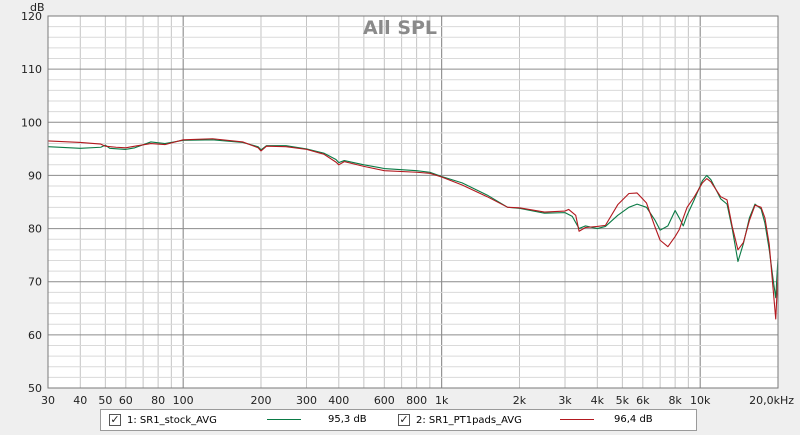 This screenshot has height=435, width=800. I want to click on y-tick-label: 90, so click(35, 175).